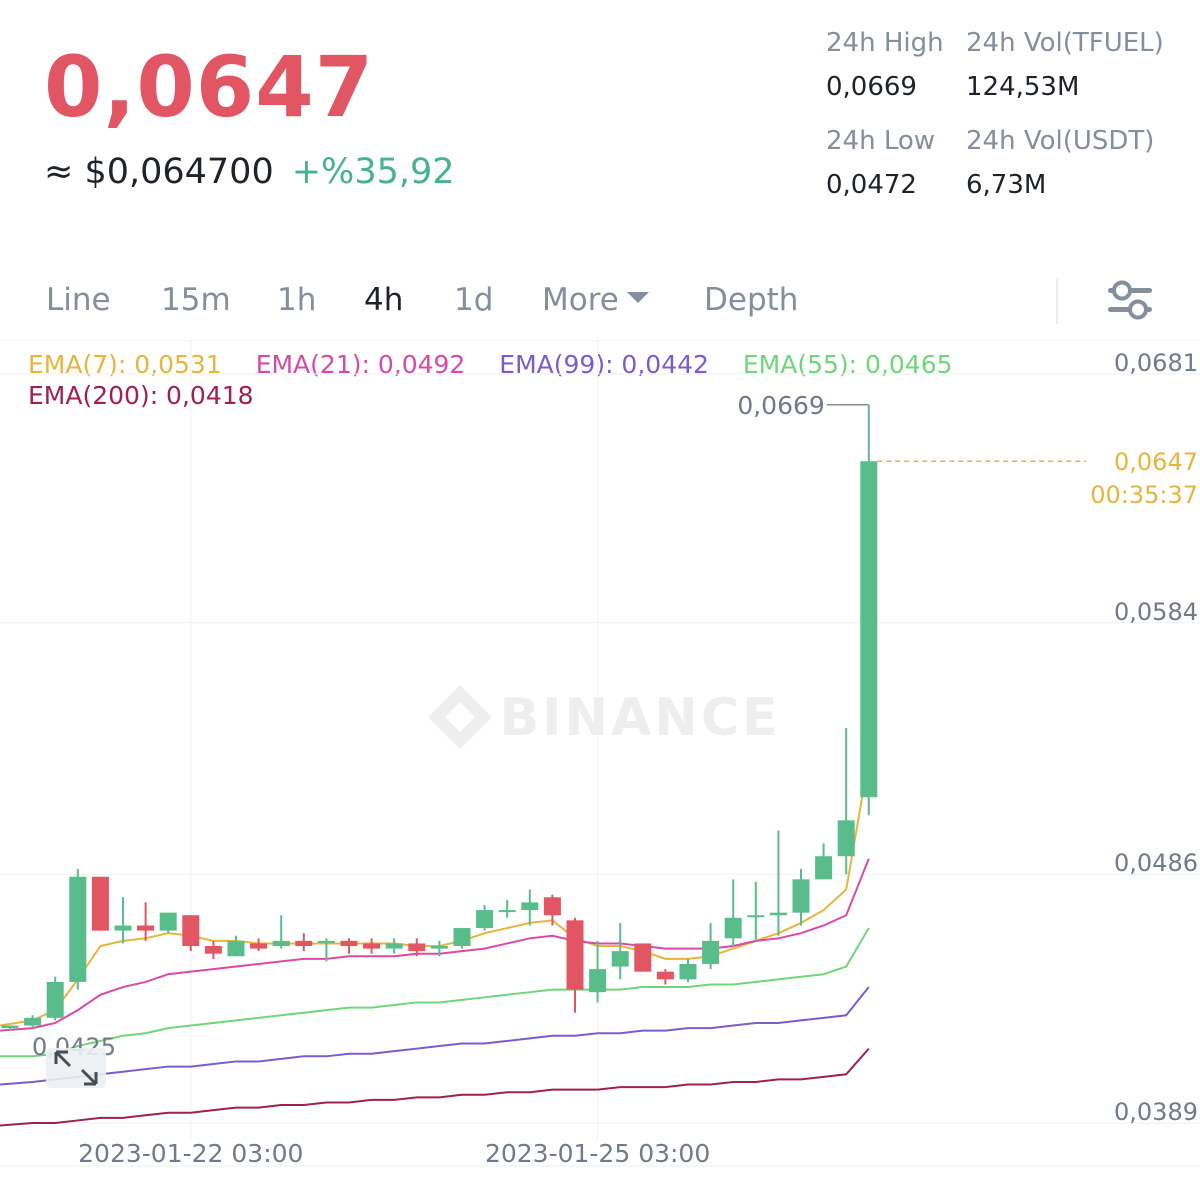 The height and width of the screenshot is (1184, 1200). I want to click on ema-legend-row-2: EMA(200): 0,0418, so click(154, 395).